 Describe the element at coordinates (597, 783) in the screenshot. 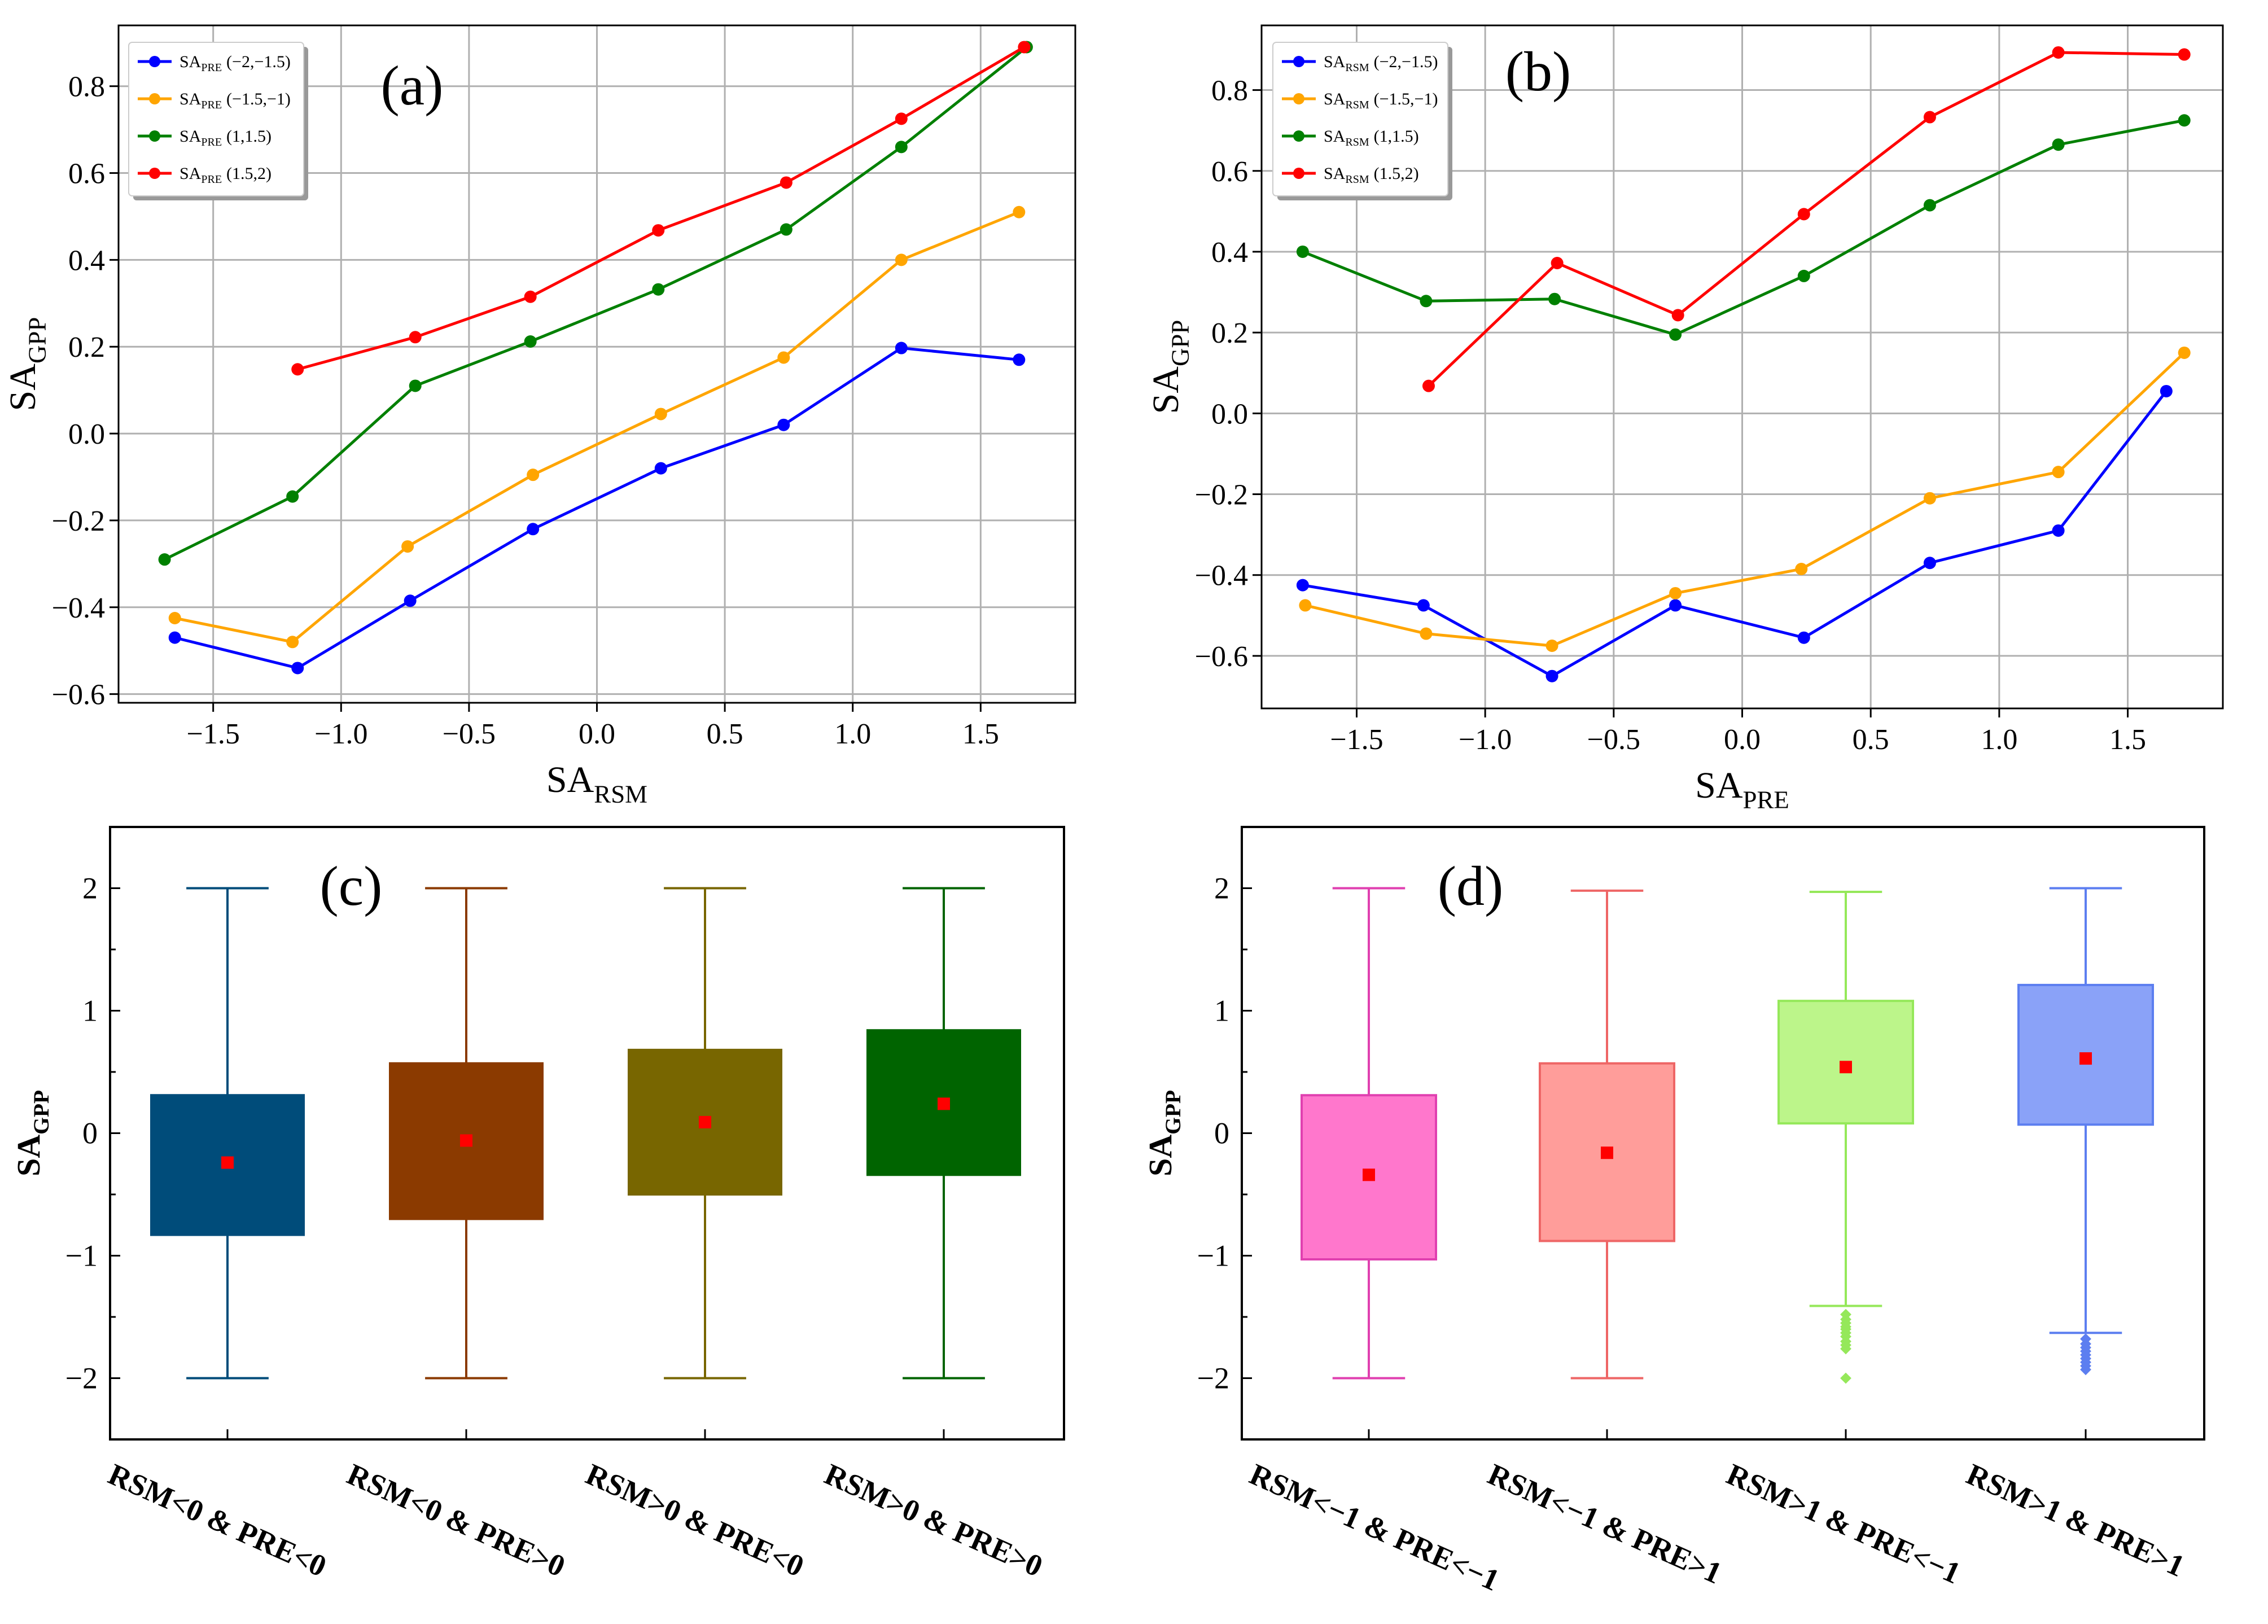

I see `x-axis-label: SARSM` at that location.